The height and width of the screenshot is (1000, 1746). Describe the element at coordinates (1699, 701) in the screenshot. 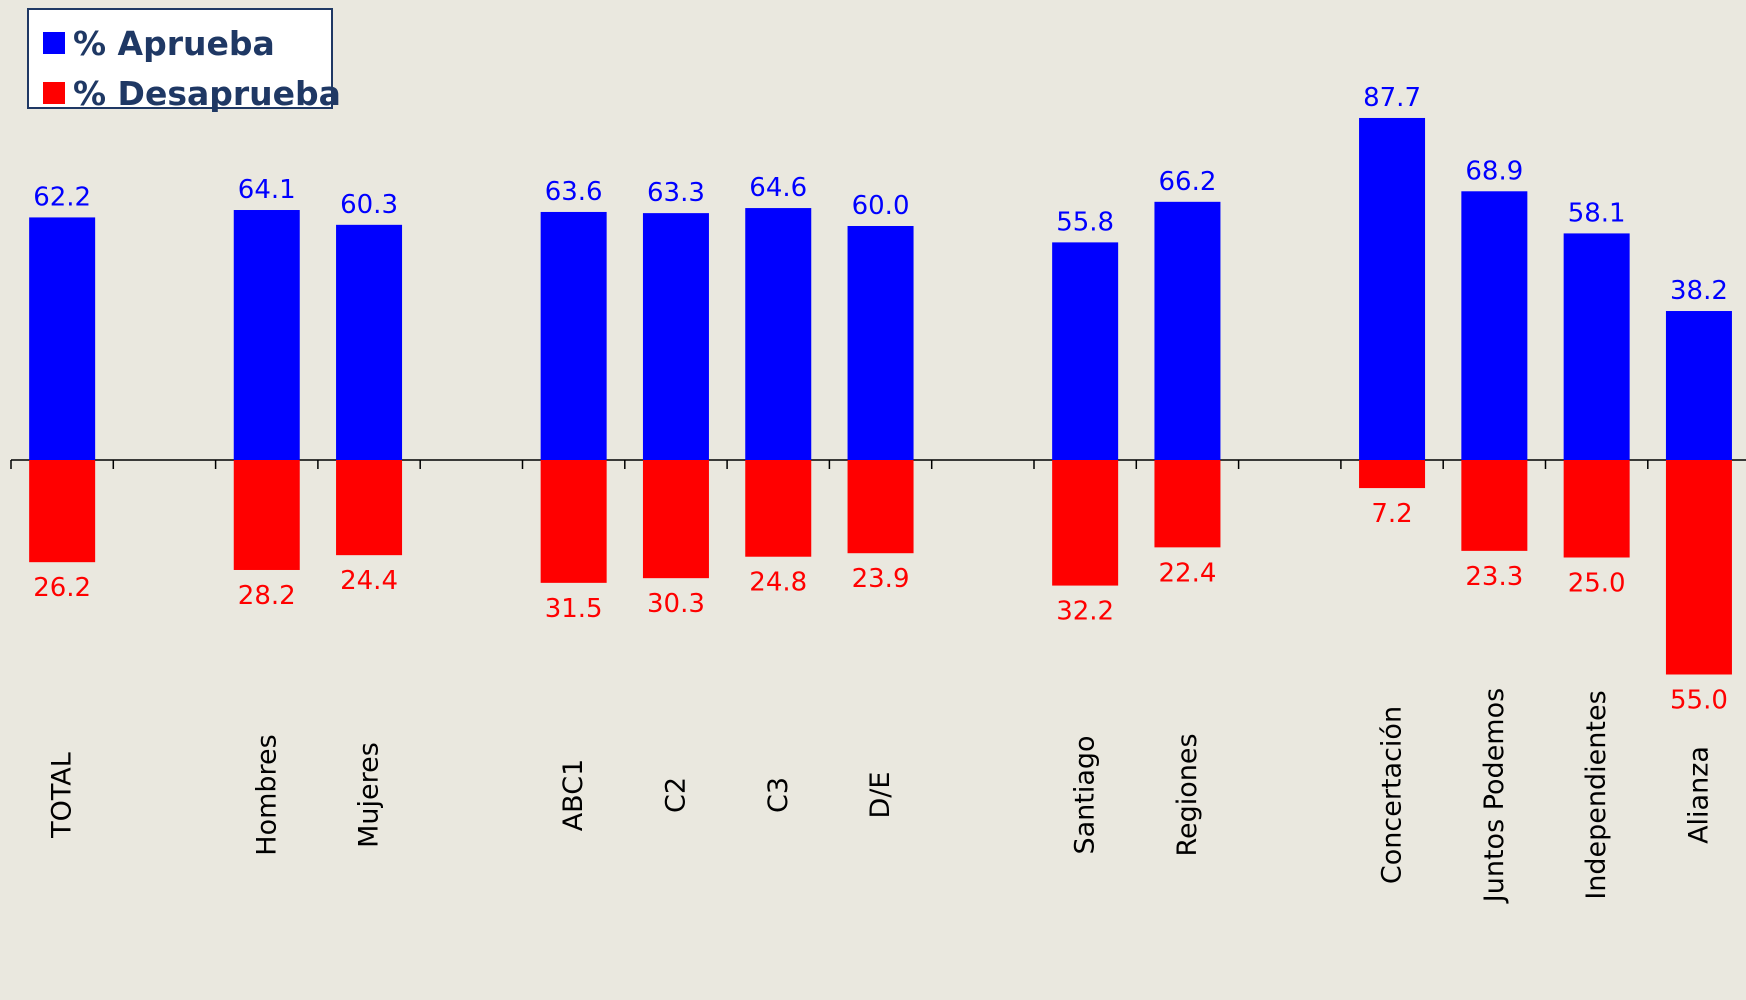

I see `data-label-desaprueba: 55.0` at that location.